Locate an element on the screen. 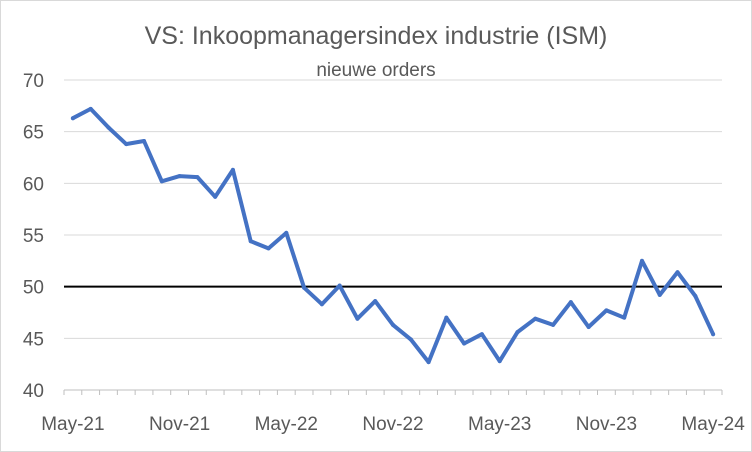 The height and width of the screenshot is (452, 752). y-tick-label-40: 40 is located at coordinates (33, 391).